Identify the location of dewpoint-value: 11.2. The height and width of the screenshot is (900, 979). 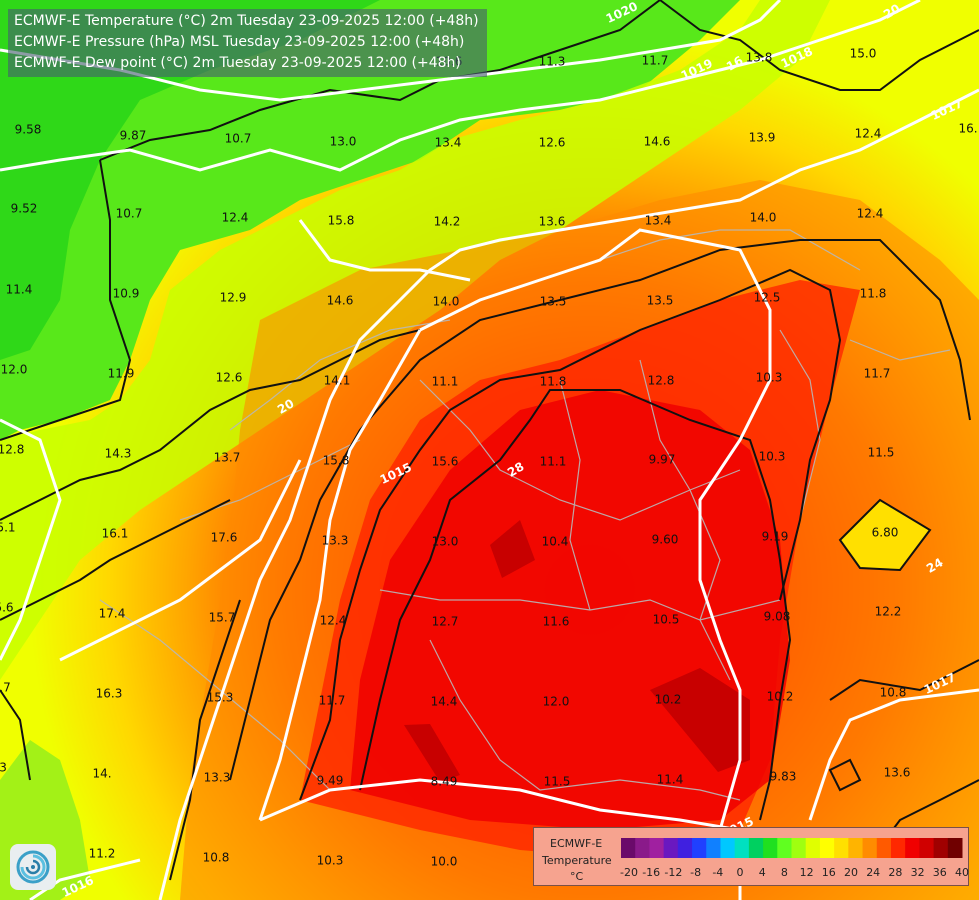
(102, 854).